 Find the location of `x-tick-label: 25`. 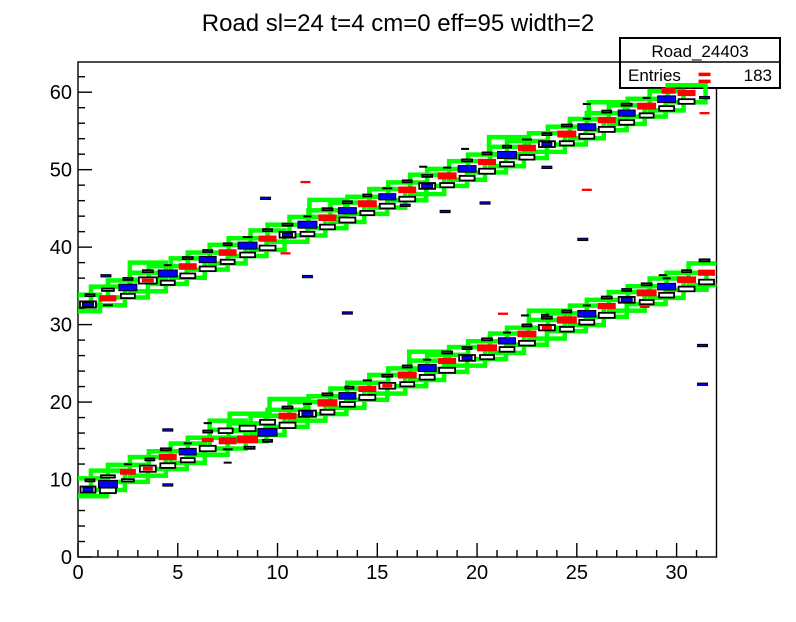

x-tick-label: 25 is located at coordinates (577, 573).